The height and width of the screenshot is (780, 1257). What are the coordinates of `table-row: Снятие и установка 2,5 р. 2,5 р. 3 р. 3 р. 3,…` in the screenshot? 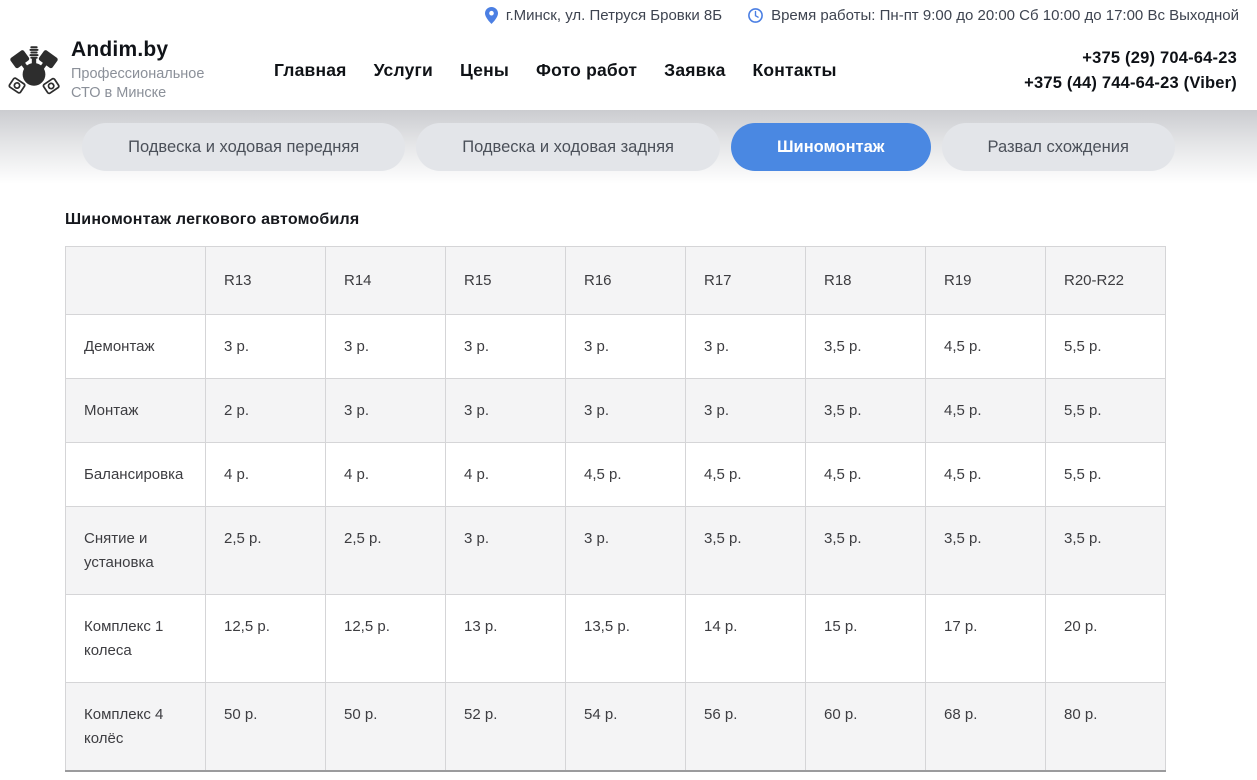 It's located at (615, 550).